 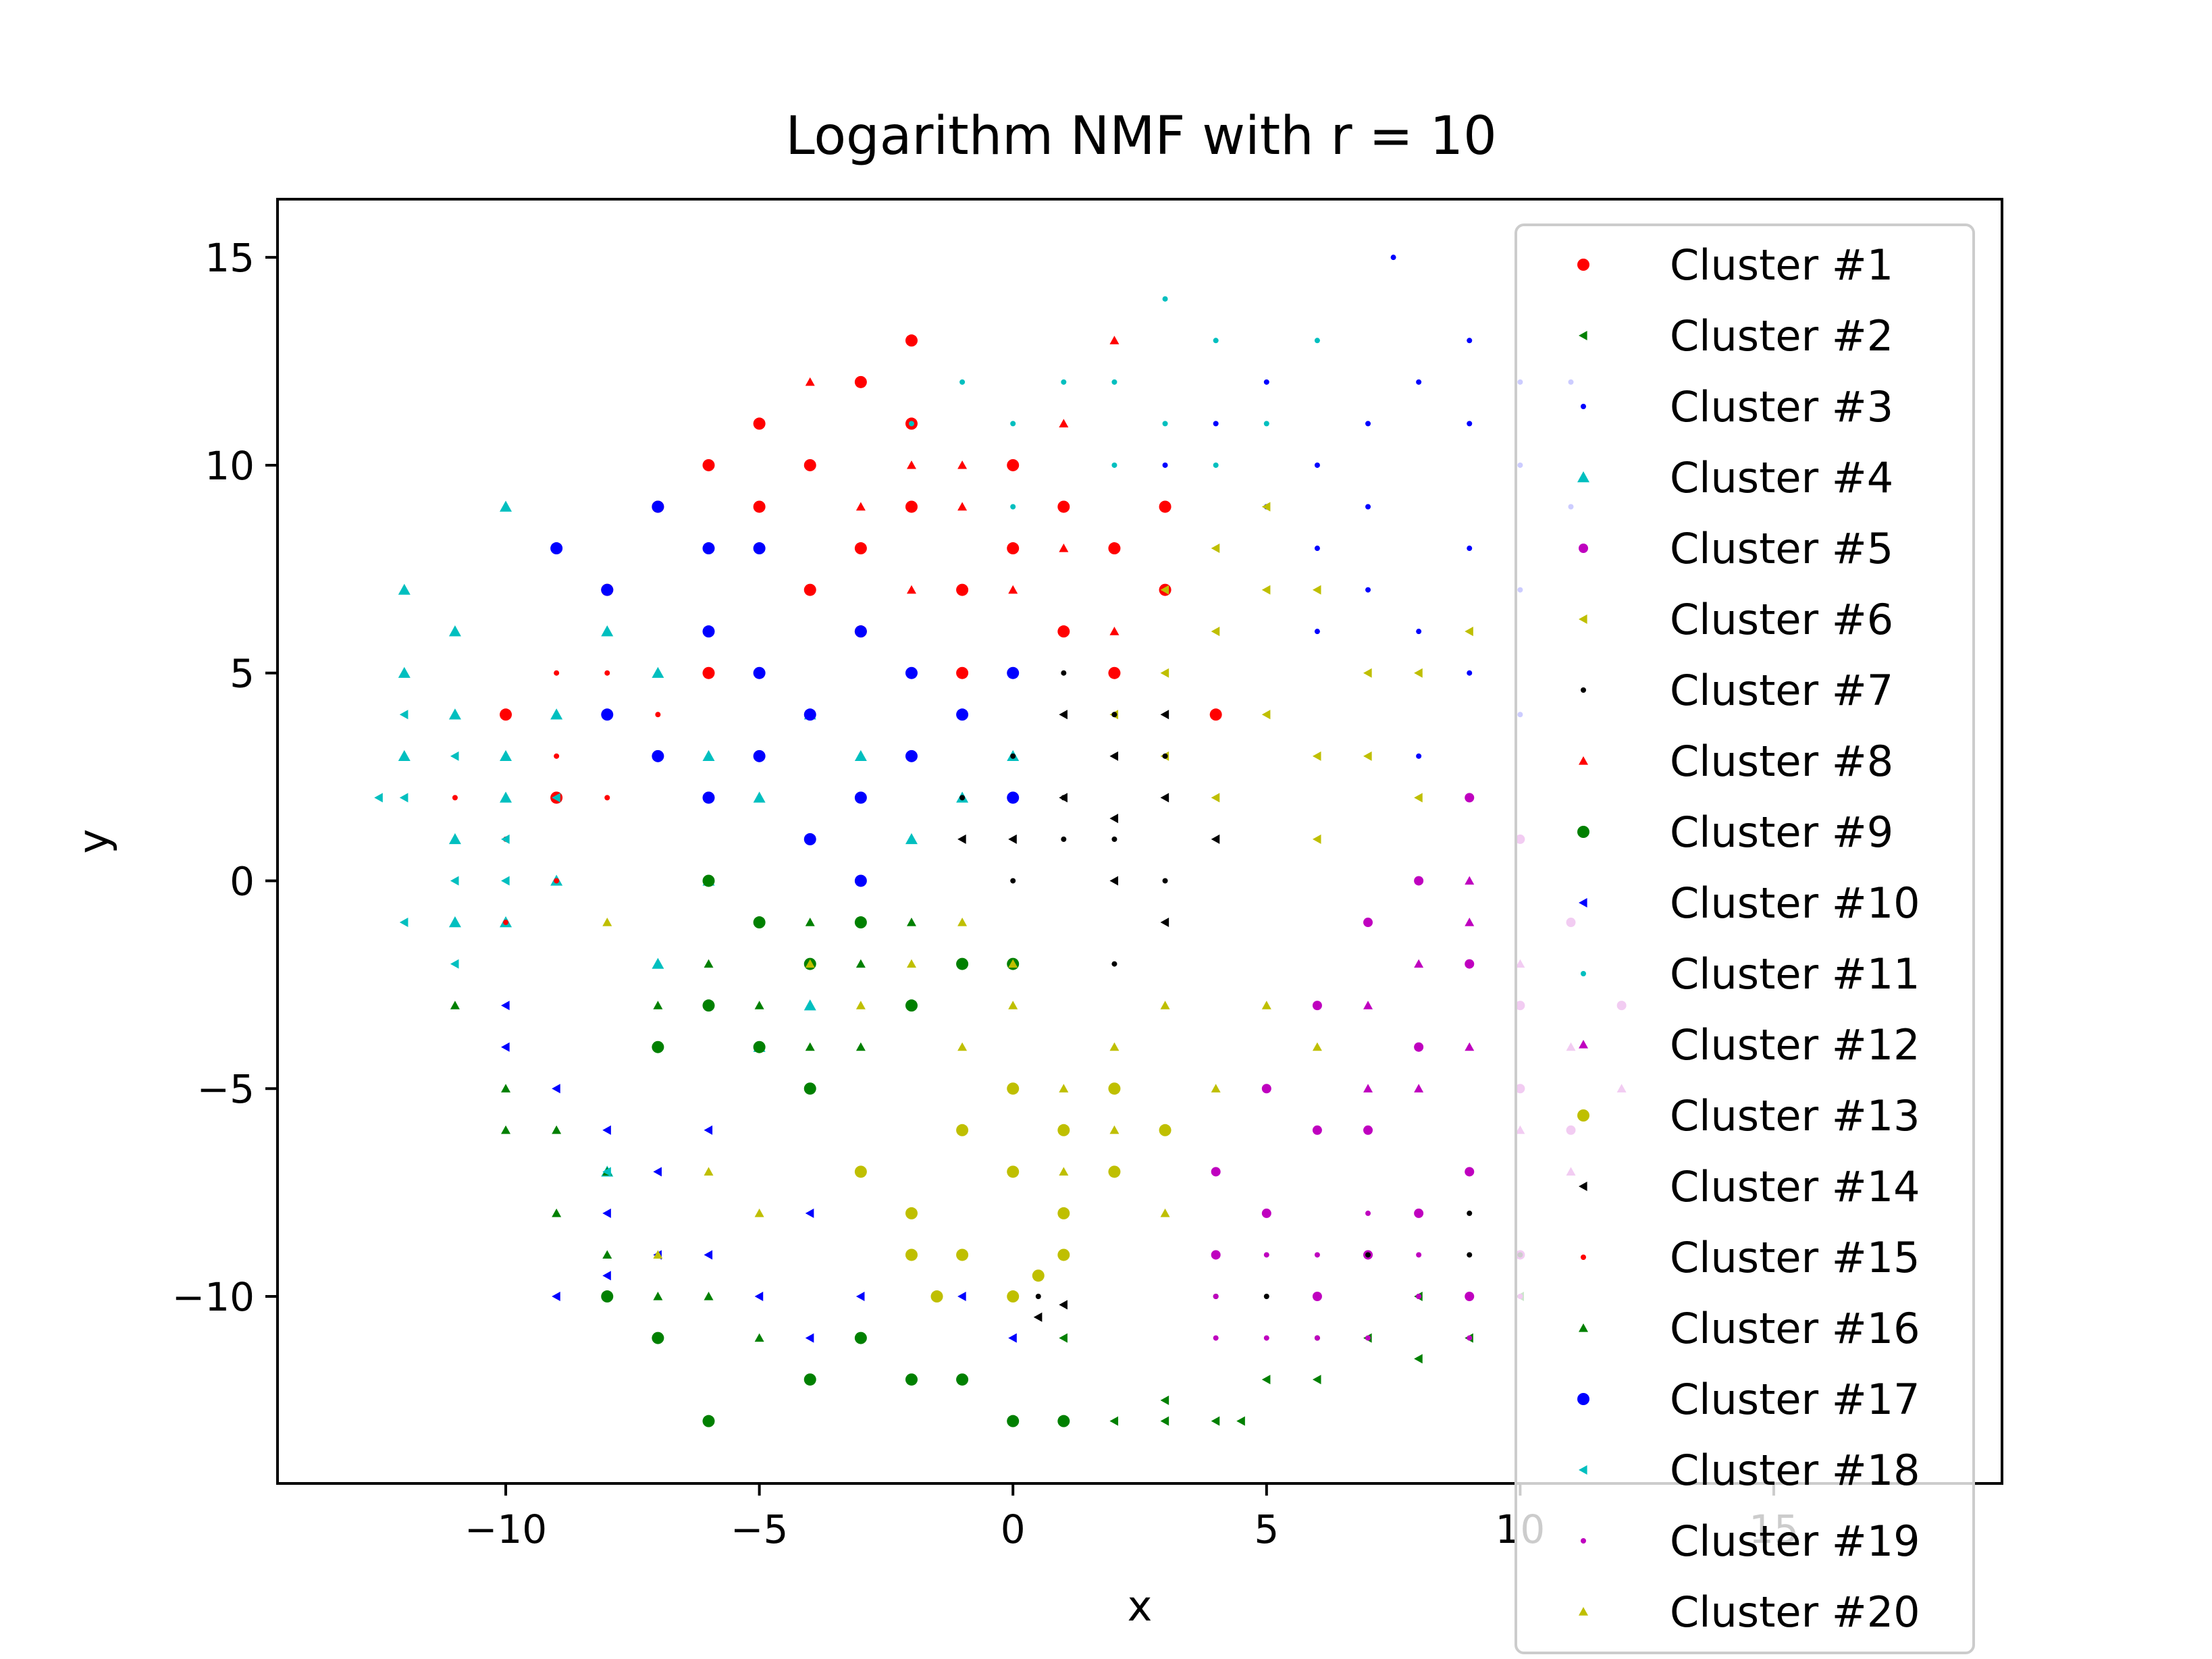 I want to click on legend-label: Cluster #18, so click(x=1795, y=1470).